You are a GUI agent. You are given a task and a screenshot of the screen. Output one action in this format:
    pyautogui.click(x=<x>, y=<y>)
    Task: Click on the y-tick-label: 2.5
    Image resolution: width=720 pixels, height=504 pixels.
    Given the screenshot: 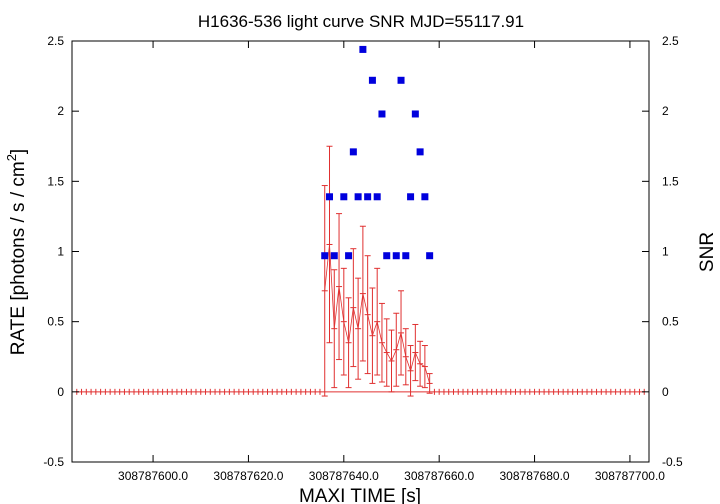 What is the action you would take?
    pyautogui.click(x=55, y=41)
    